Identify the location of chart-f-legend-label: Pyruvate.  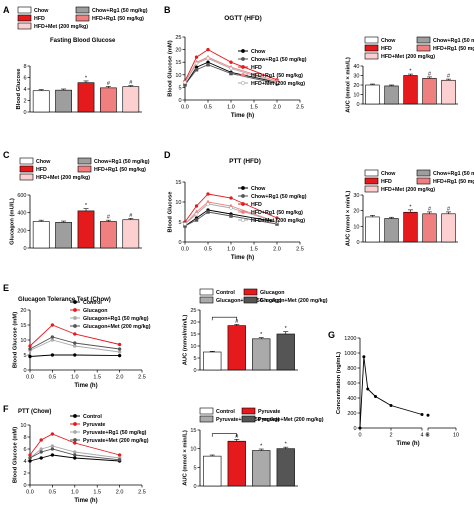
(94, 425).